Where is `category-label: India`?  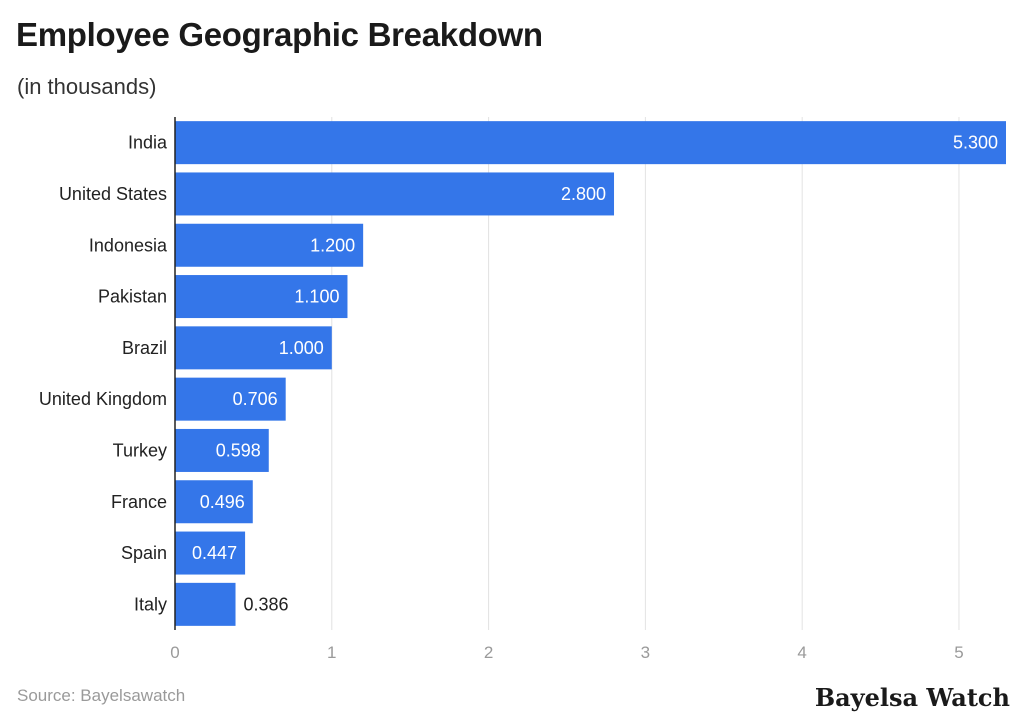 category-label: India is located at coordinates (148, 143).